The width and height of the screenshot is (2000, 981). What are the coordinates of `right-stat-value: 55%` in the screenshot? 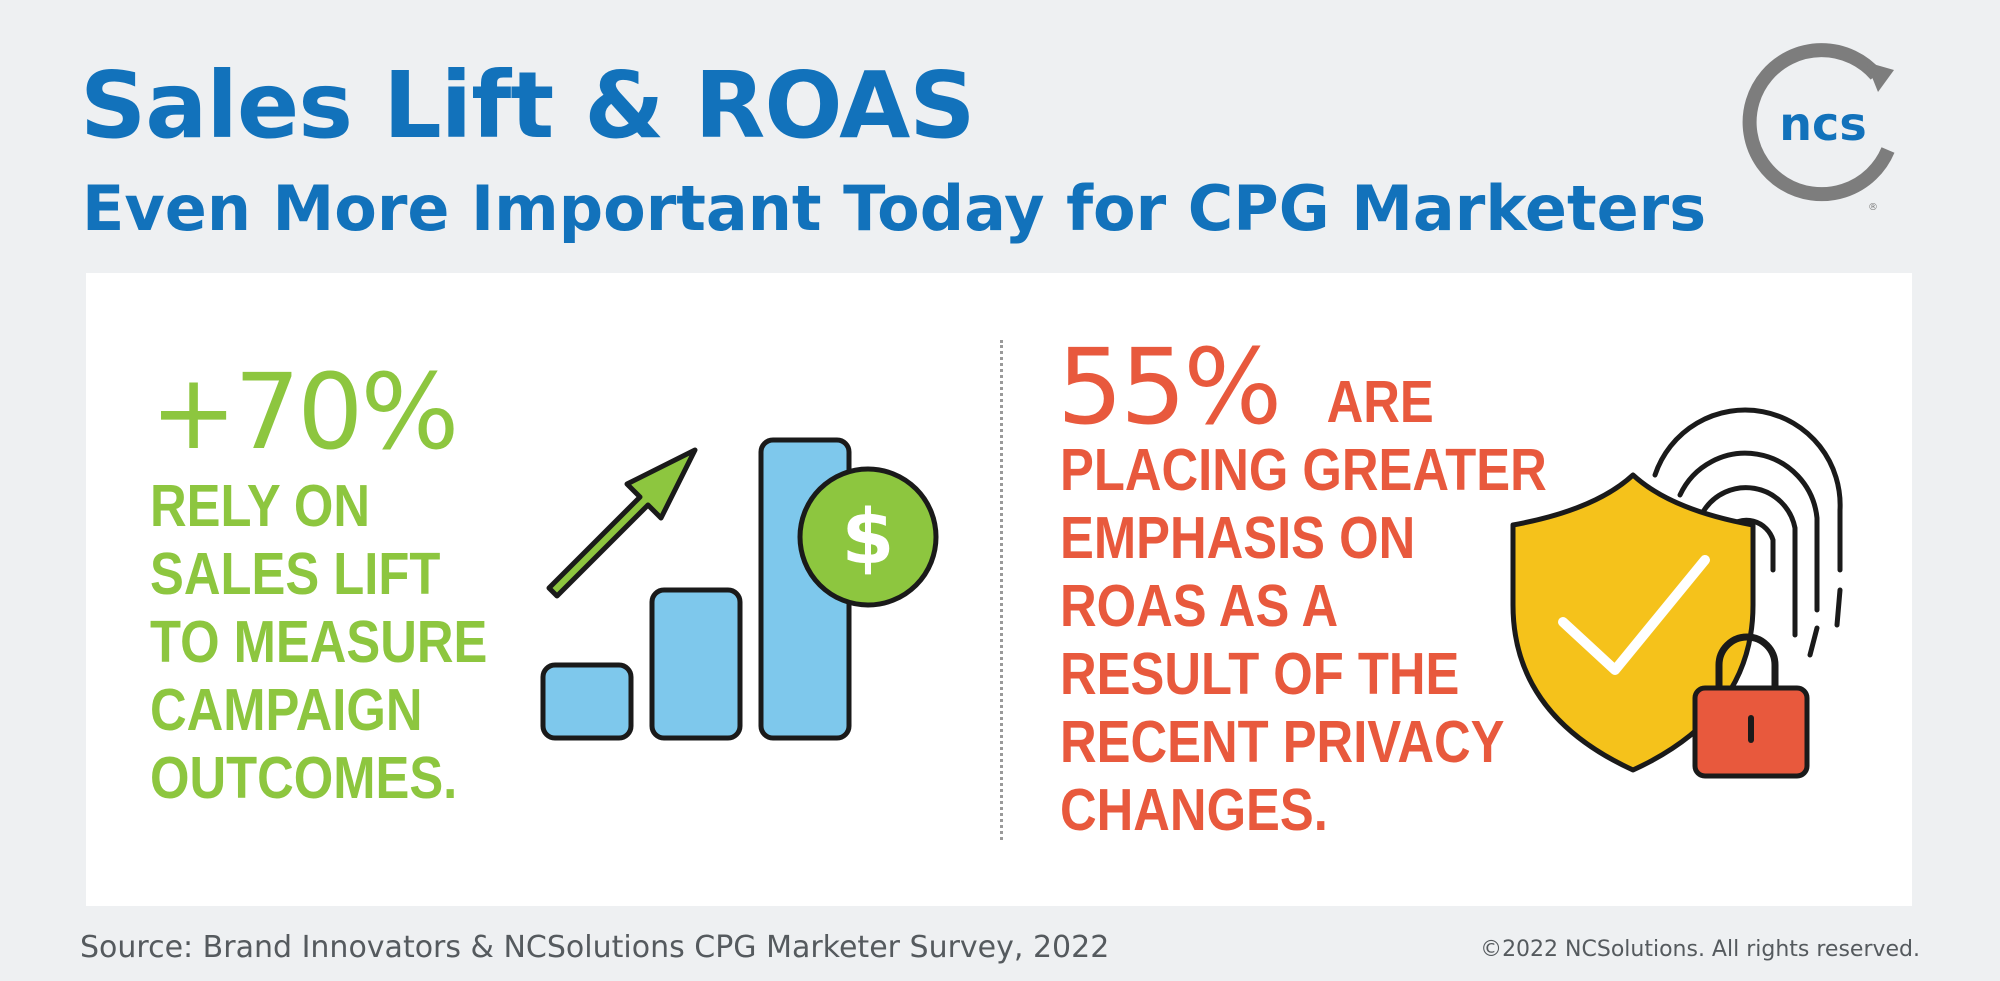 It's located at (1169, 387).